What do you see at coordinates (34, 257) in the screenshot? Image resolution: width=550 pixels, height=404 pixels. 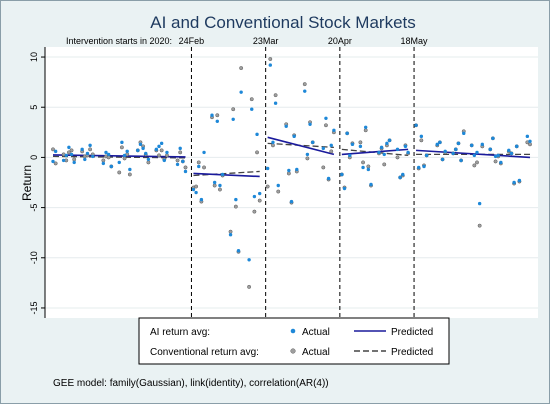 I see `y-tick-label: -10` at bounding box center [34, 257].